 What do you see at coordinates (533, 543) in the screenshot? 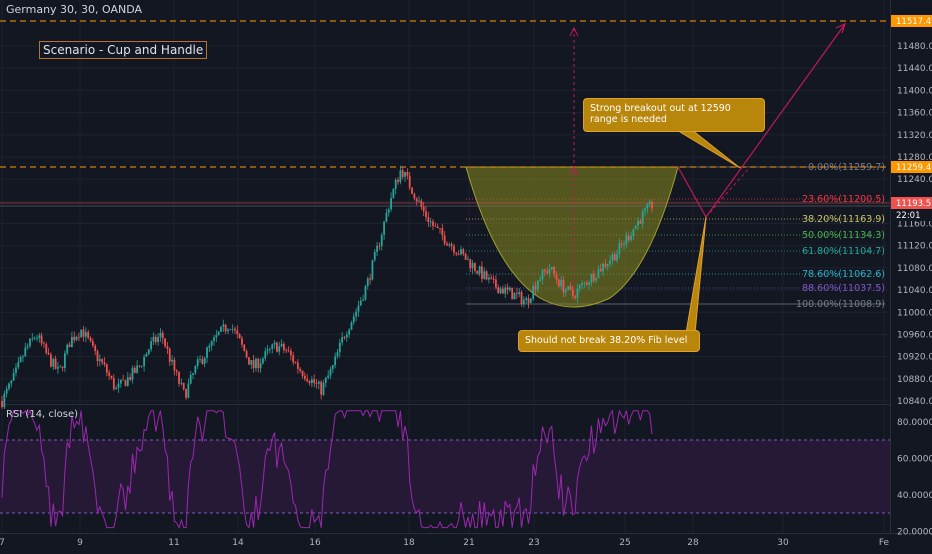
I see `time-tick-label: 23` at bounding box center [533, 543].